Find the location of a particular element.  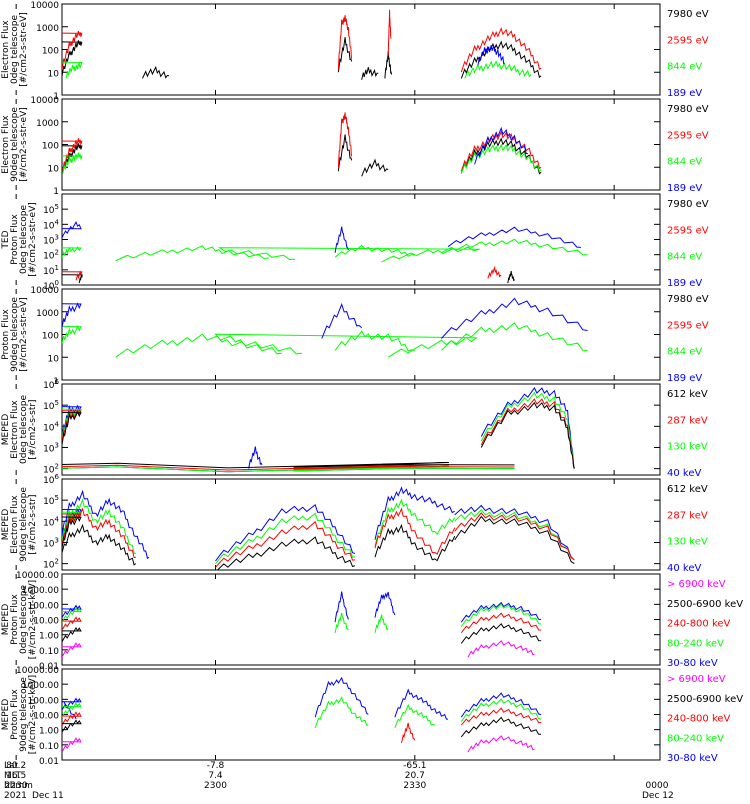

time-axis-value: -65.1 is located at coordinates (414, 766).